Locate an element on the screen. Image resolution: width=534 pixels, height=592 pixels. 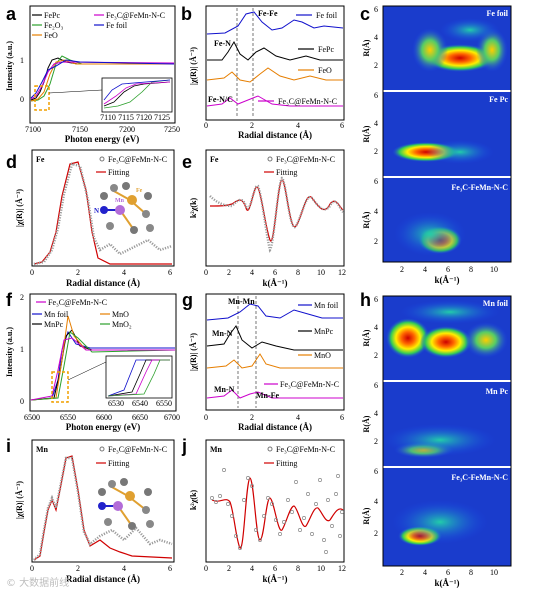
ylabel-h-2: R(Å) is located at coordinates (366, 423).